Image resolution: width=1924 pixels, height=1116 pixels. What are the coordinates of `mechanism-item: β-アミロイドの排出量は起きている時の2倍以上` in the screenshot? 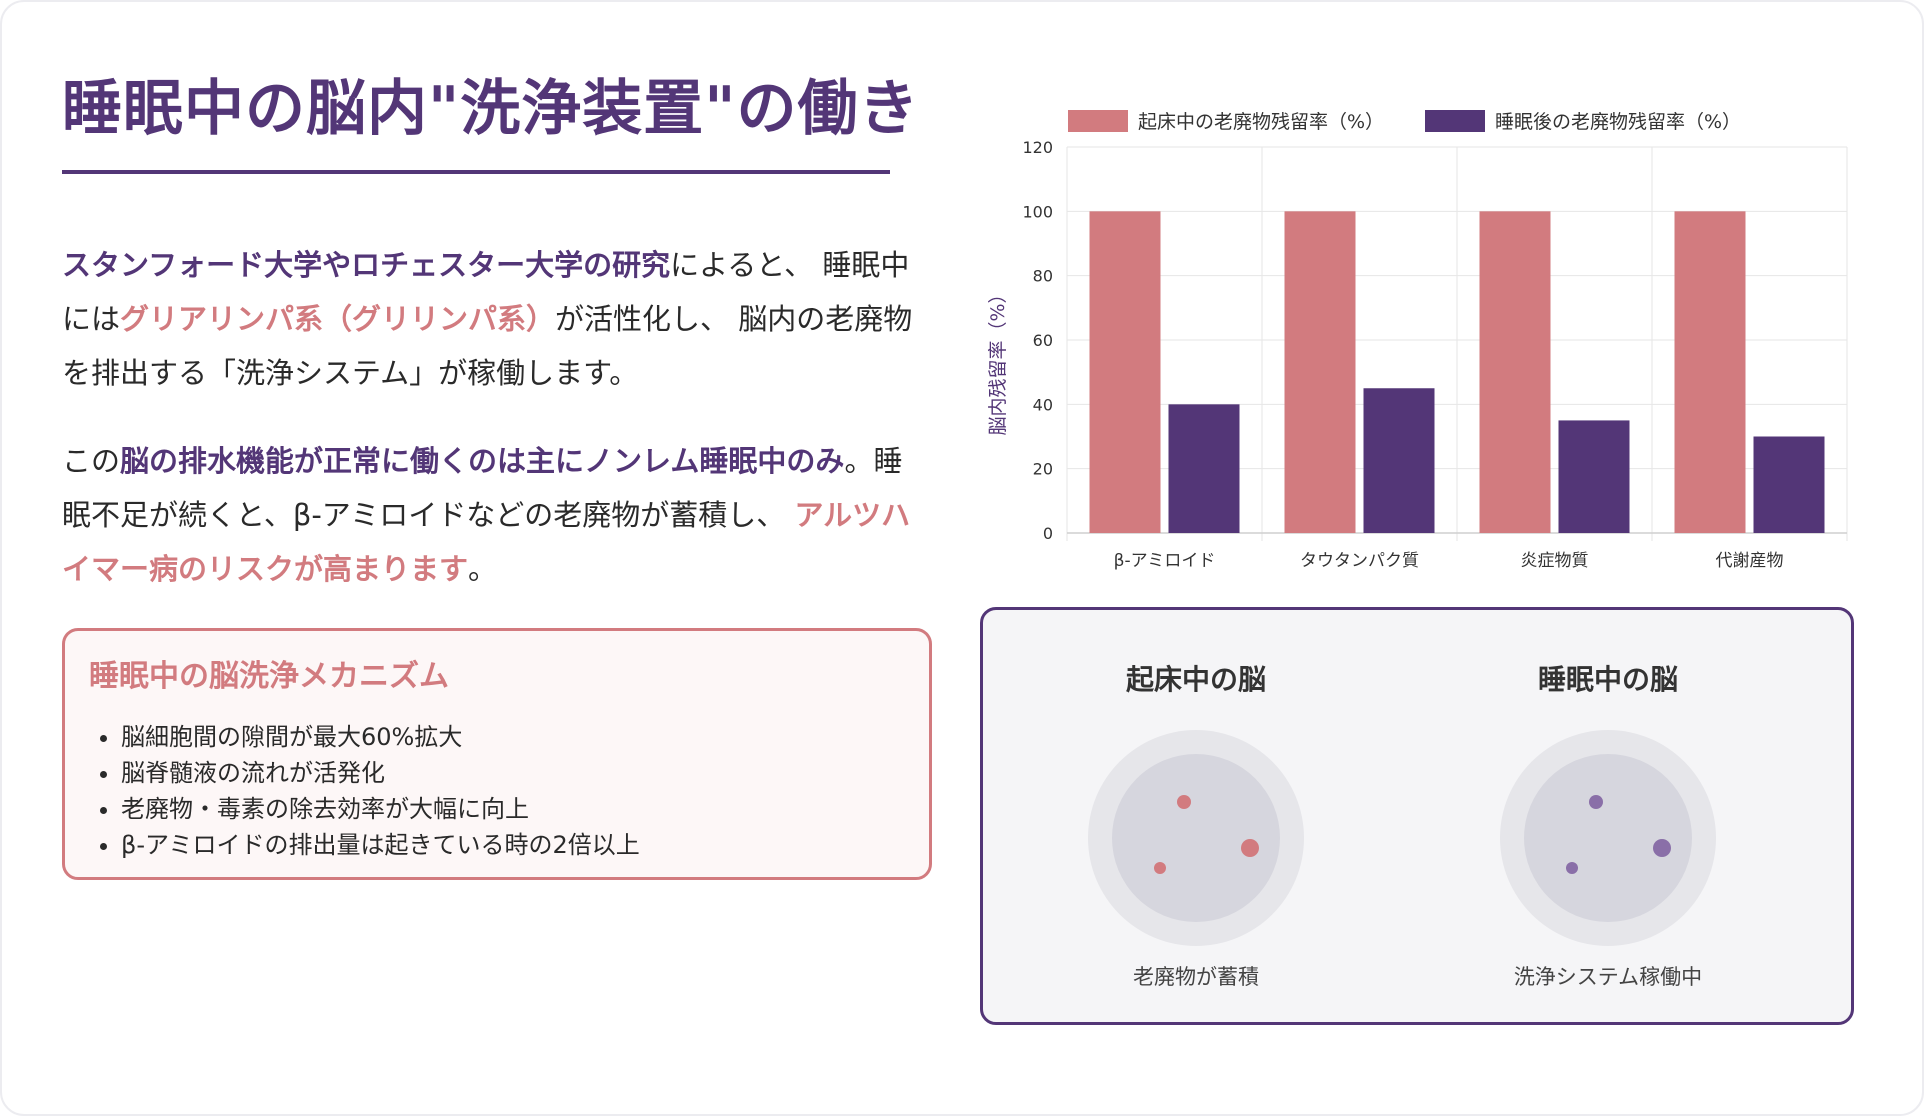 It's located at (513, 845).